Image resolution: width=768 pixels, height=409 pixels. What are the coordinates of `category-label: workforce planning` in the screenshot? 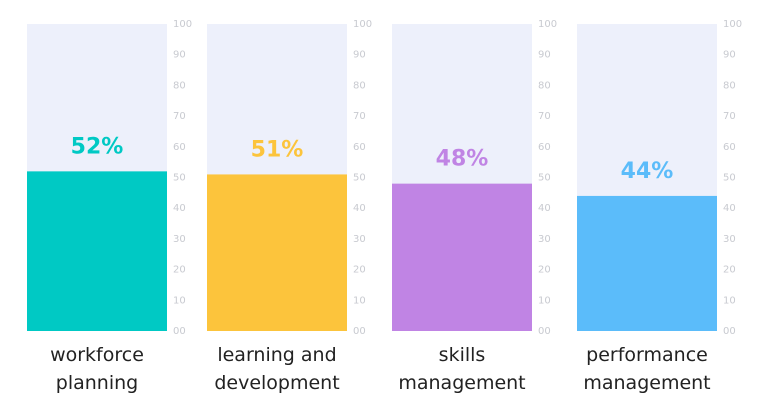 It's located at (97, 369).